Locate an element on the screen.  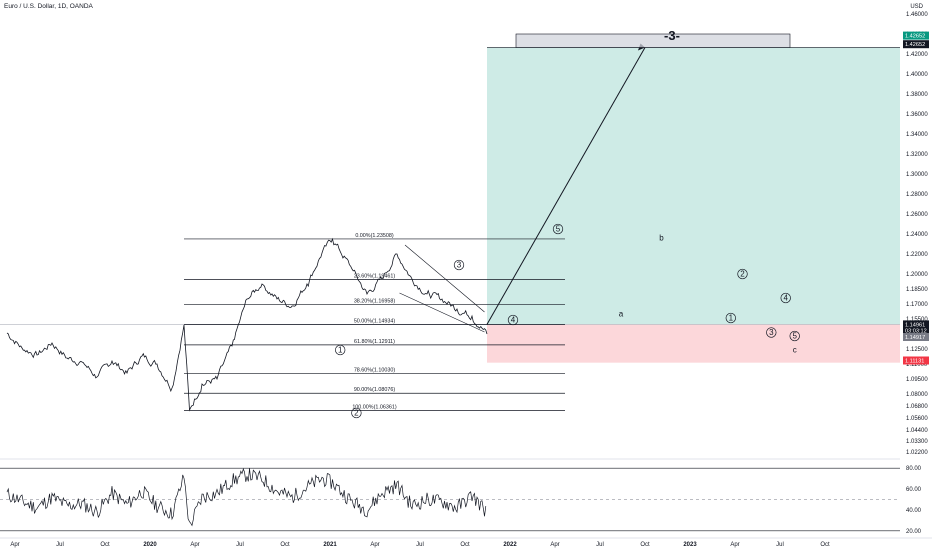
price-badge-label: 1.14961 is located at coordinates (915, 325).